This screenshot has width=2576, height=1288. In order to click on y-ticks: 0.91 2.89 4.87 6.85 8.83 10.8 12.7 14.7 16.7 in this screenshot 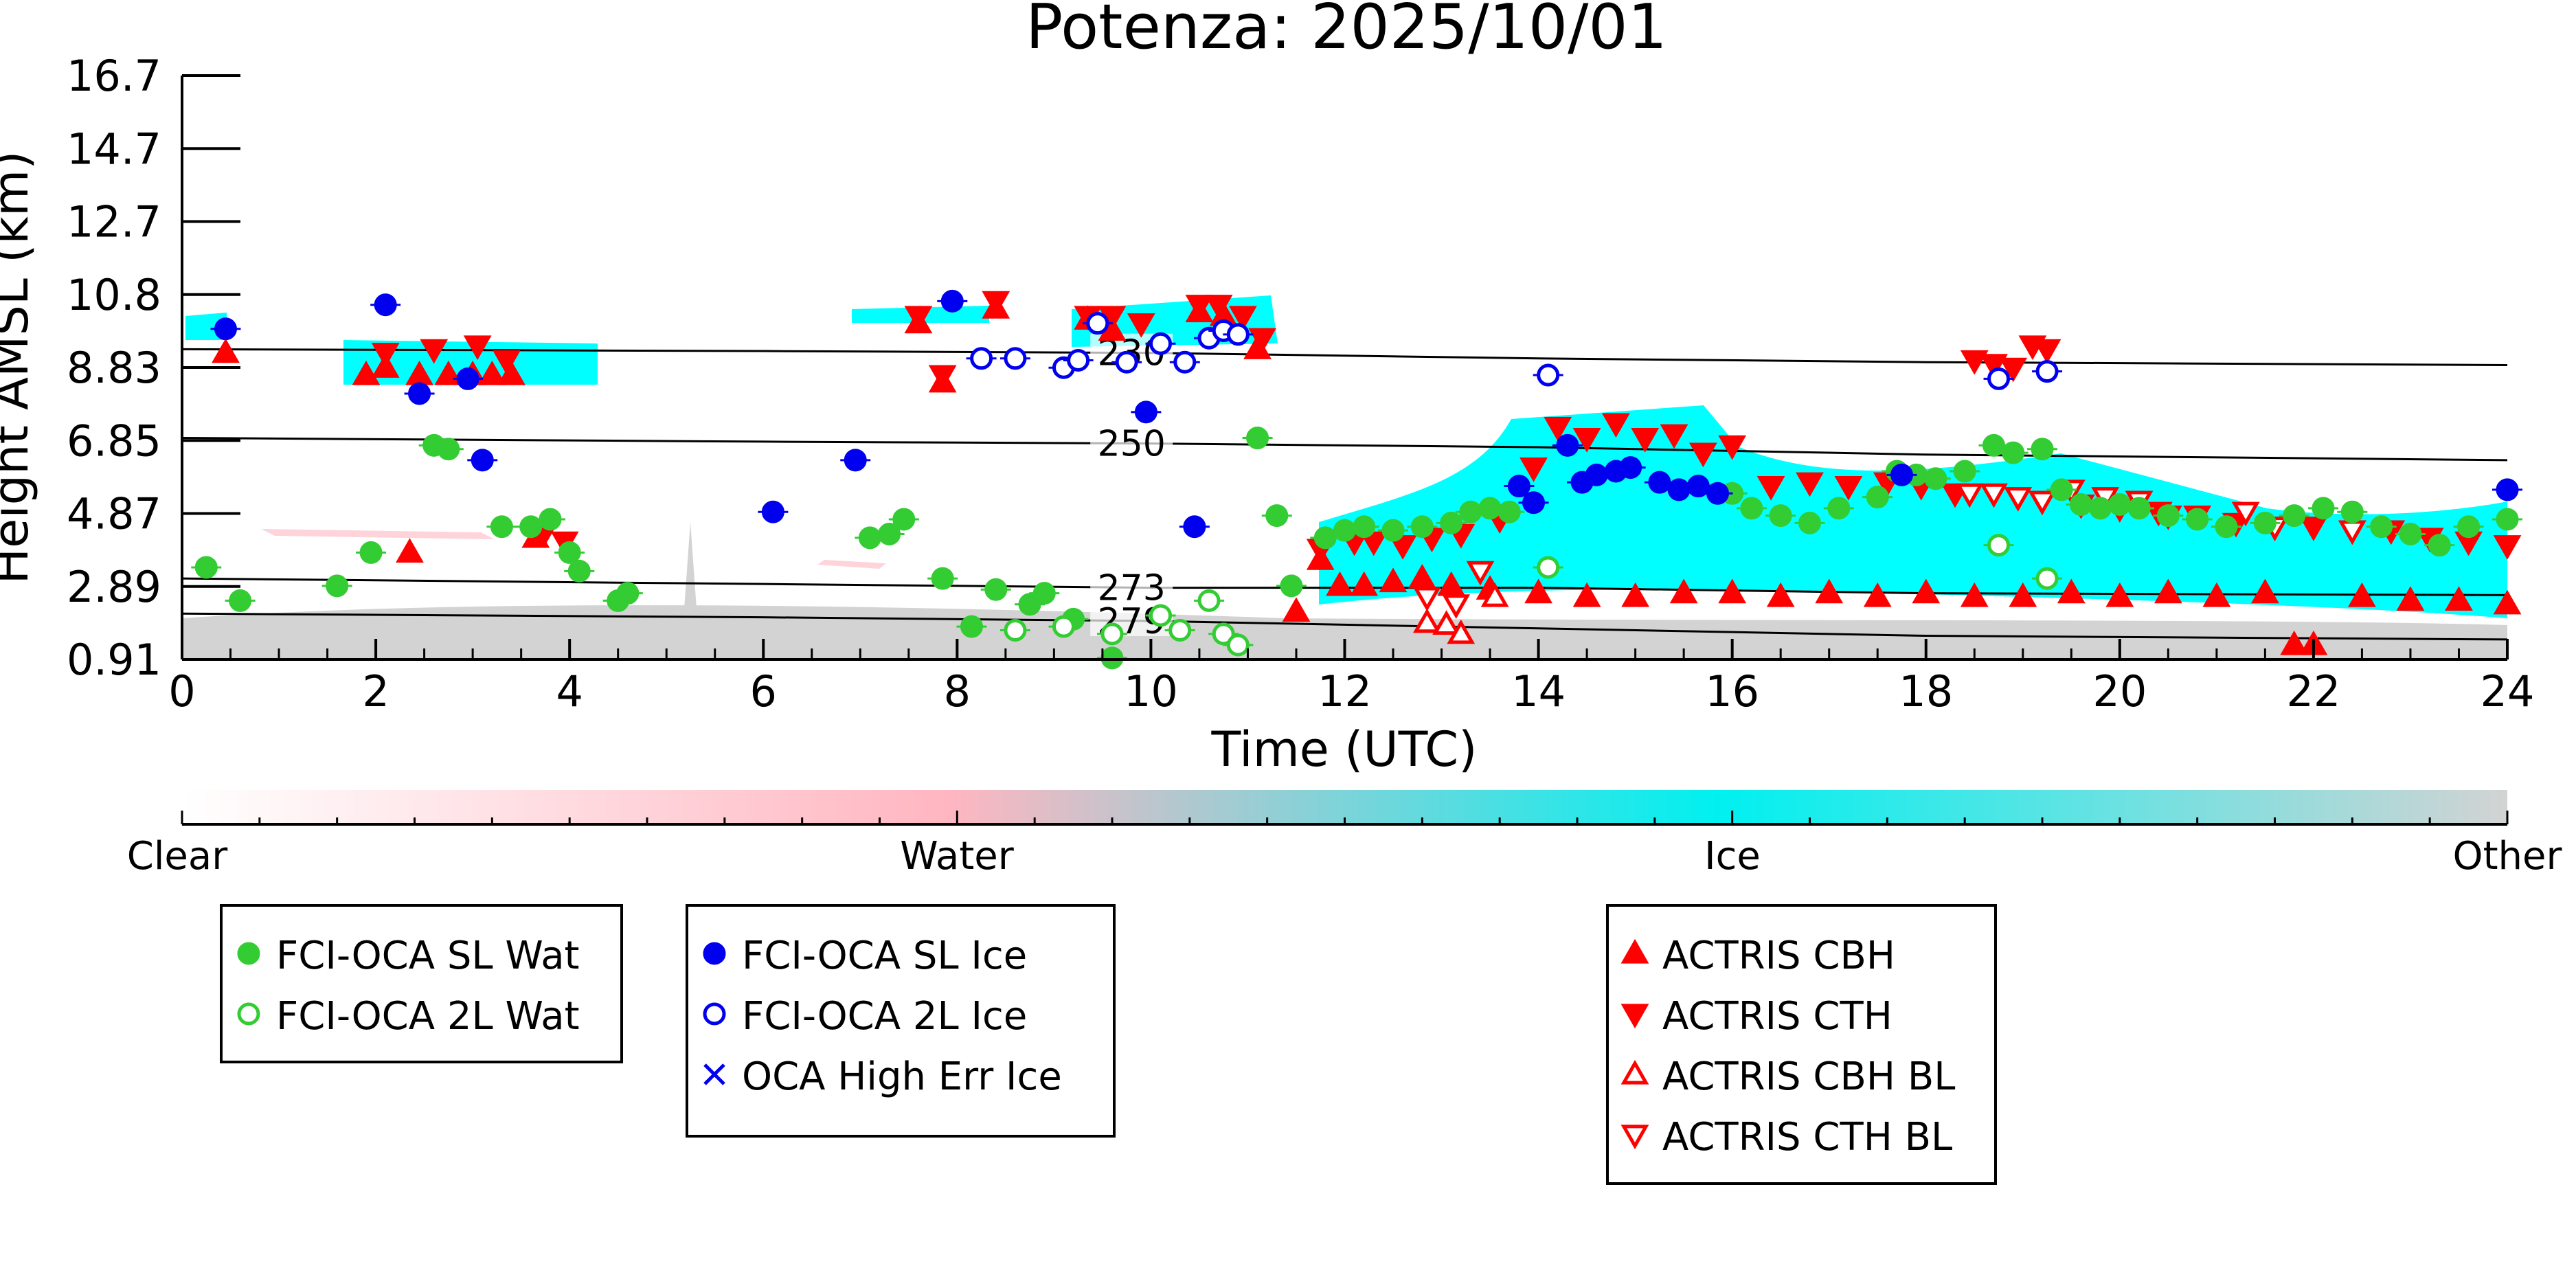, I will do `click(153, 368)`.